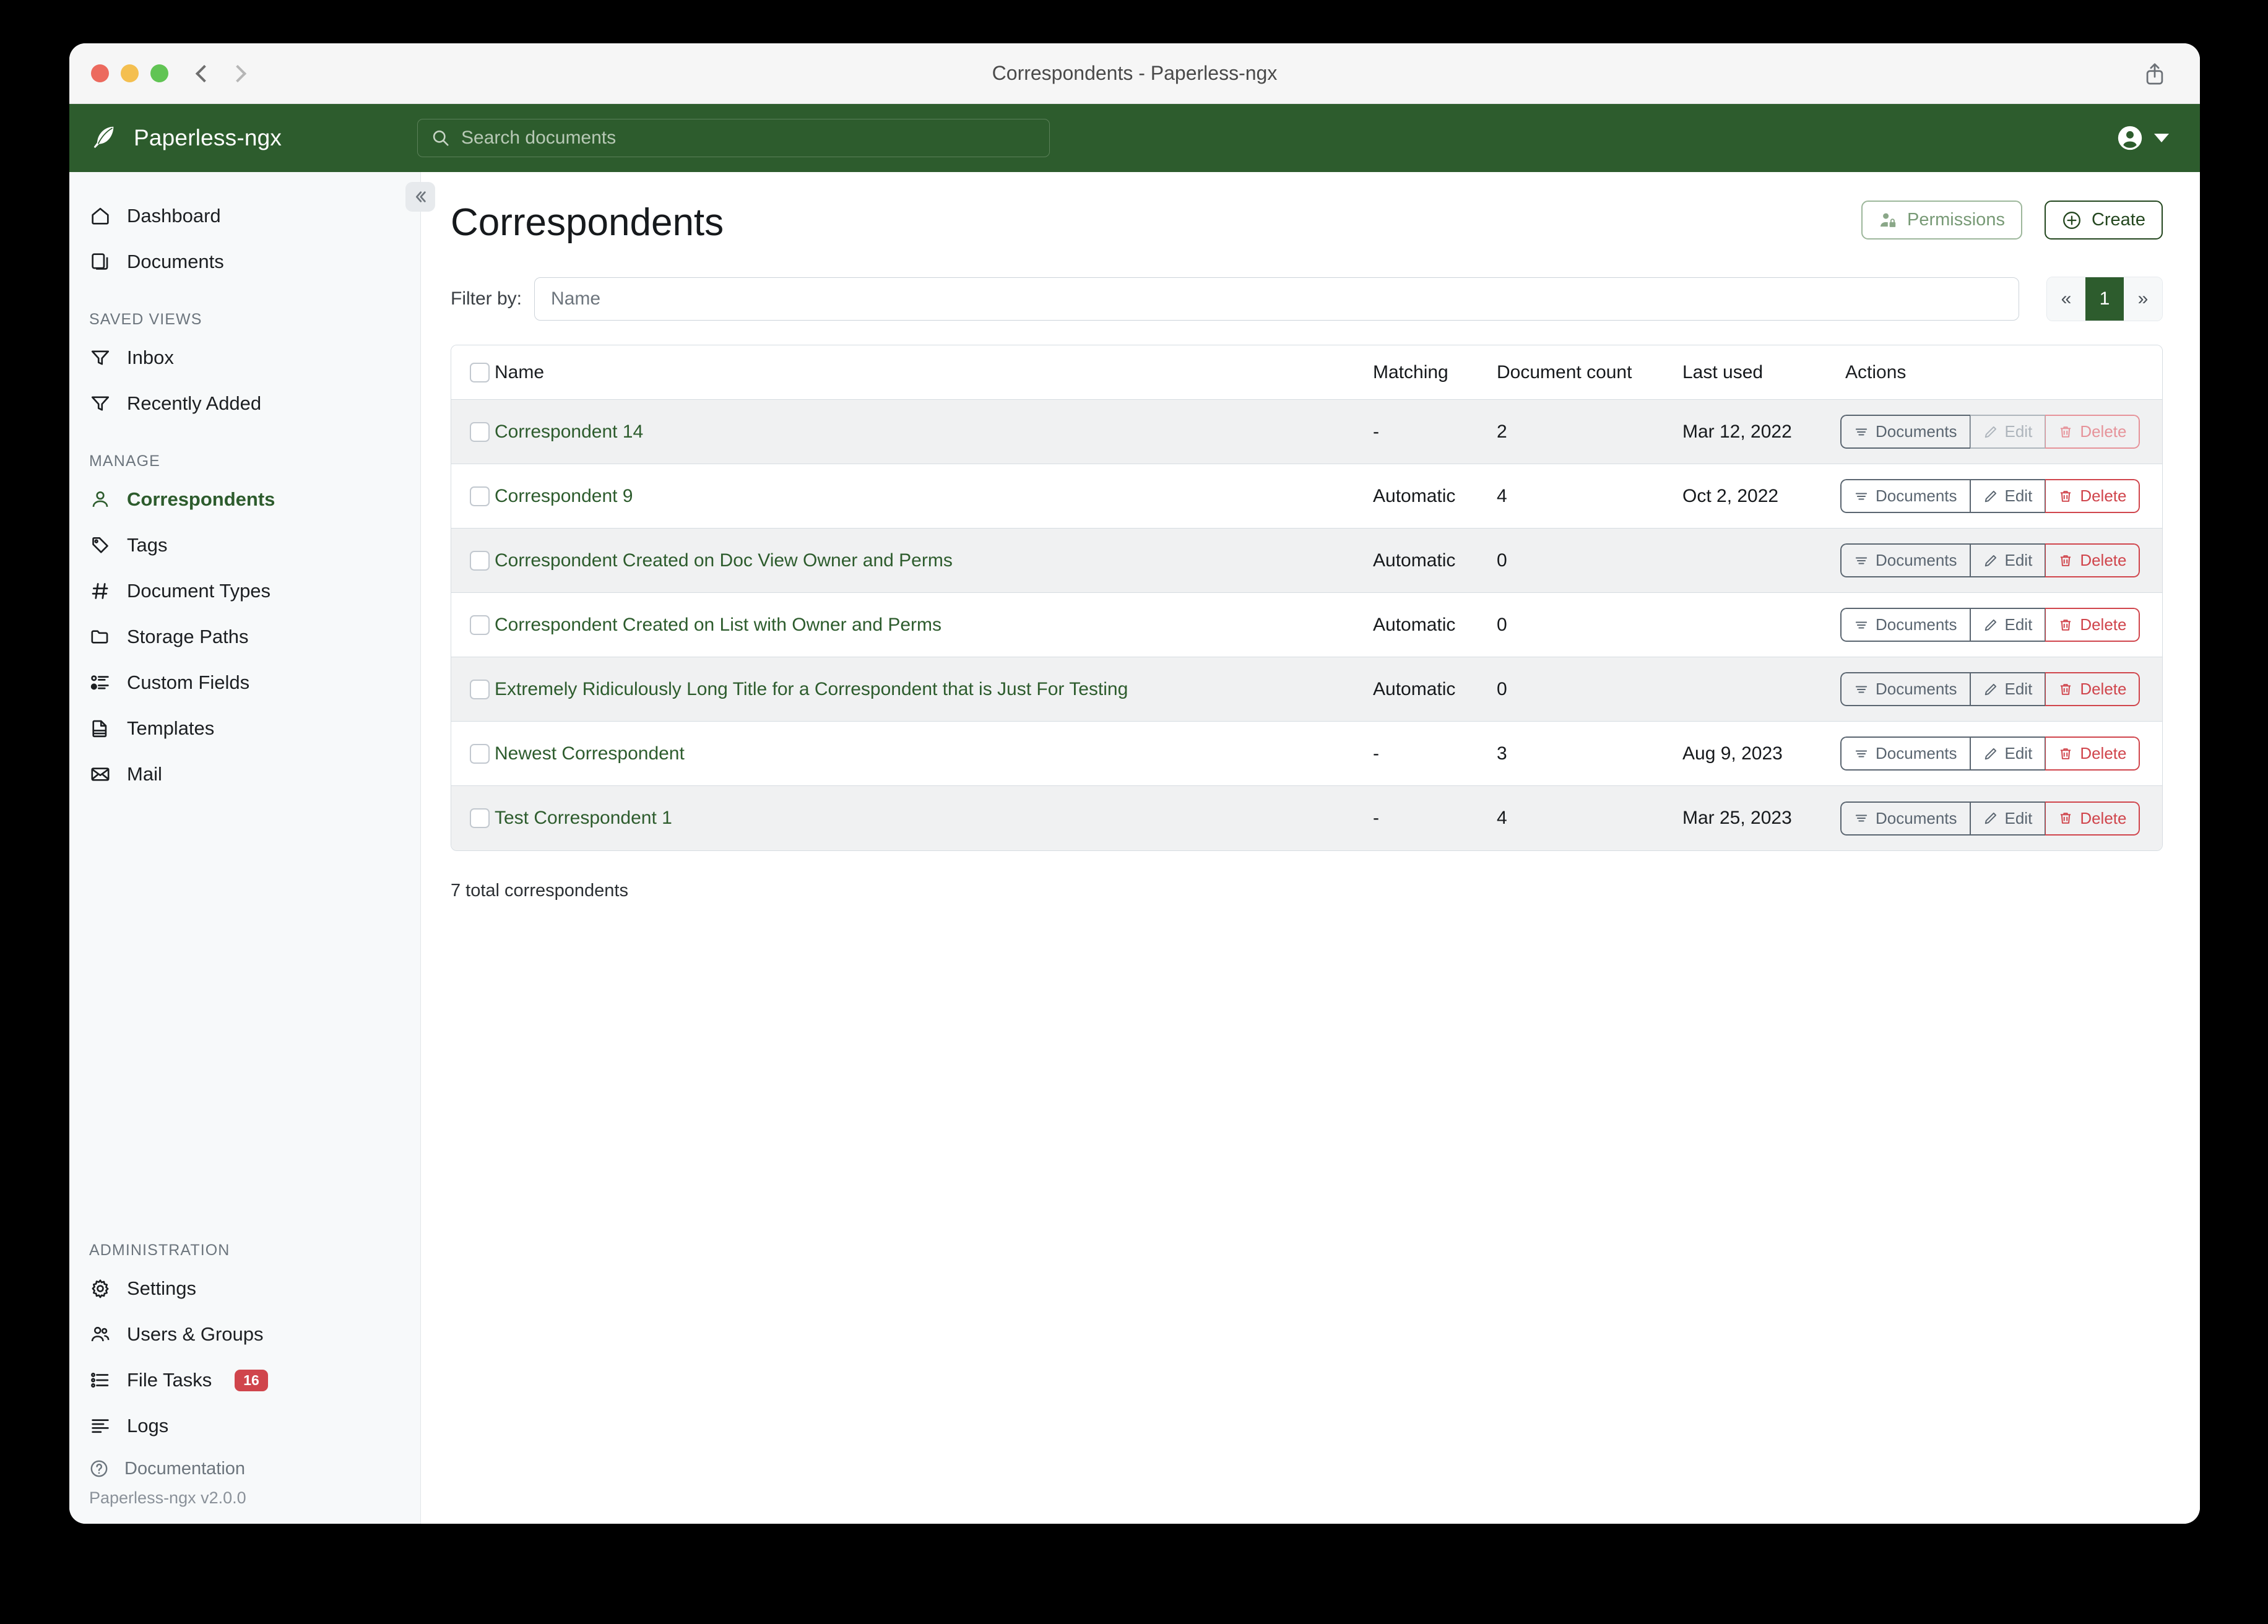 The width and height of the screenshot is (2268, 1624). I want to click on sidebar-item-label: Settings, so click(162, 1288).